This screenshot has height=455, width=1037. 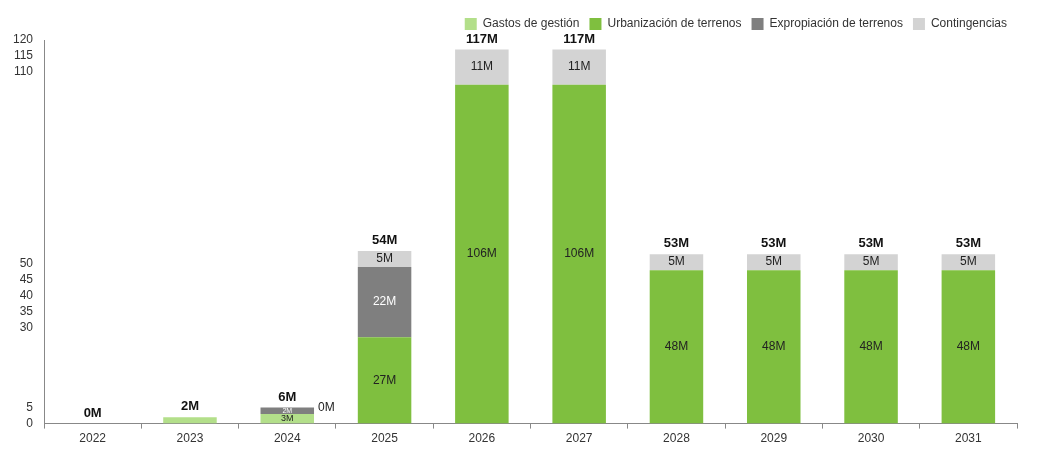 I want to click on total-label: 54M, so click(x=384, y=240).